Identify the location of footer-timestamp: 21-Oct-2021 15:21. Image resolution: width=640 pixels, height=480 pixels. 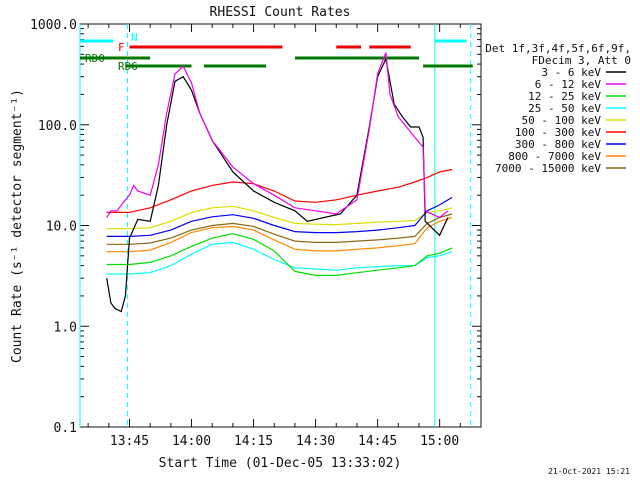
(589, 471).